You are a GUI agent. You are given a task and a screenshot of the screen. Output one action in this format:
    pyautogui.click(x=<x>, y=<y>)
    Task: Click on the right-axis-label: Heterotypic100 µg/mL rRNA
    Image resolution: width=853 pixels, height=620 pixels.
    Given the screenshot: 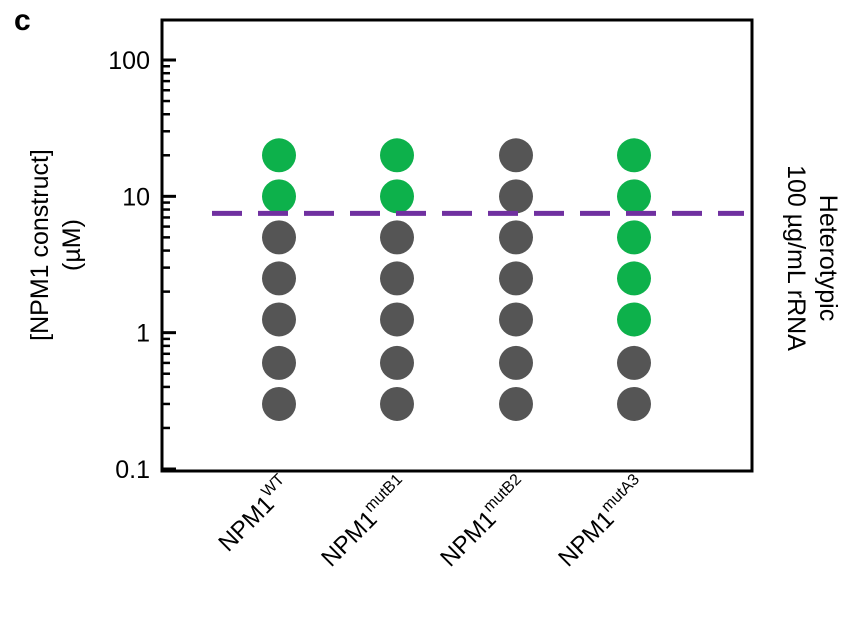 What is the action you would take?
    pyautogui.click(x=812, y=258)
    